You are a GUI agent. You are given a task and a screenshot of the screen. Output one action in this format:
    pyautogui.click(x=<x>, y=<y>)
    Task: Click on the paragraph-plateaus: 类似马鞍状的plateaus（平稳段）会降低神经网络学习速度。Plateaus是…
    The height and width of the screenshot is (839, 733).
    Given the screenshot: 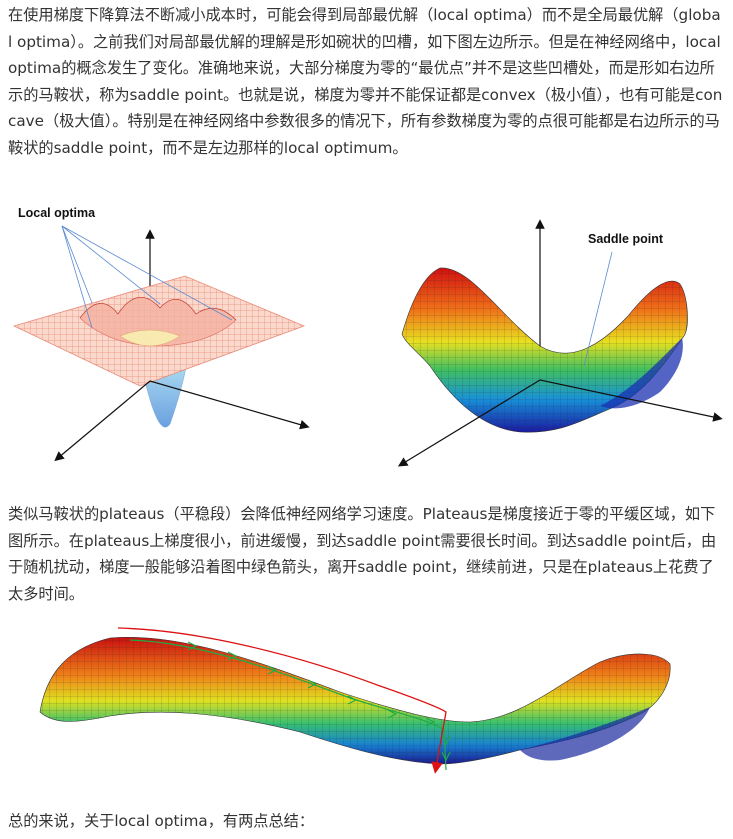 What is the action you would take?
    pyautogui.click(x=362, y=554)
    